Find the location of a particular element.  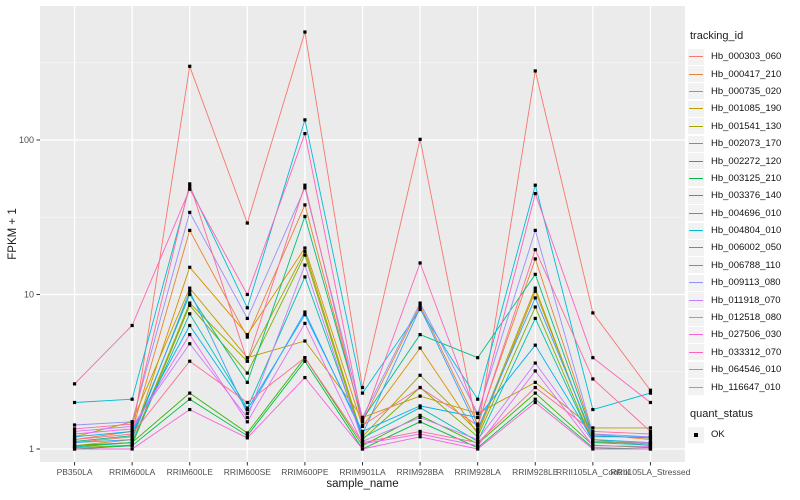

legend-item-label: Hb_001085_190 is located at coordinates (746, 109).